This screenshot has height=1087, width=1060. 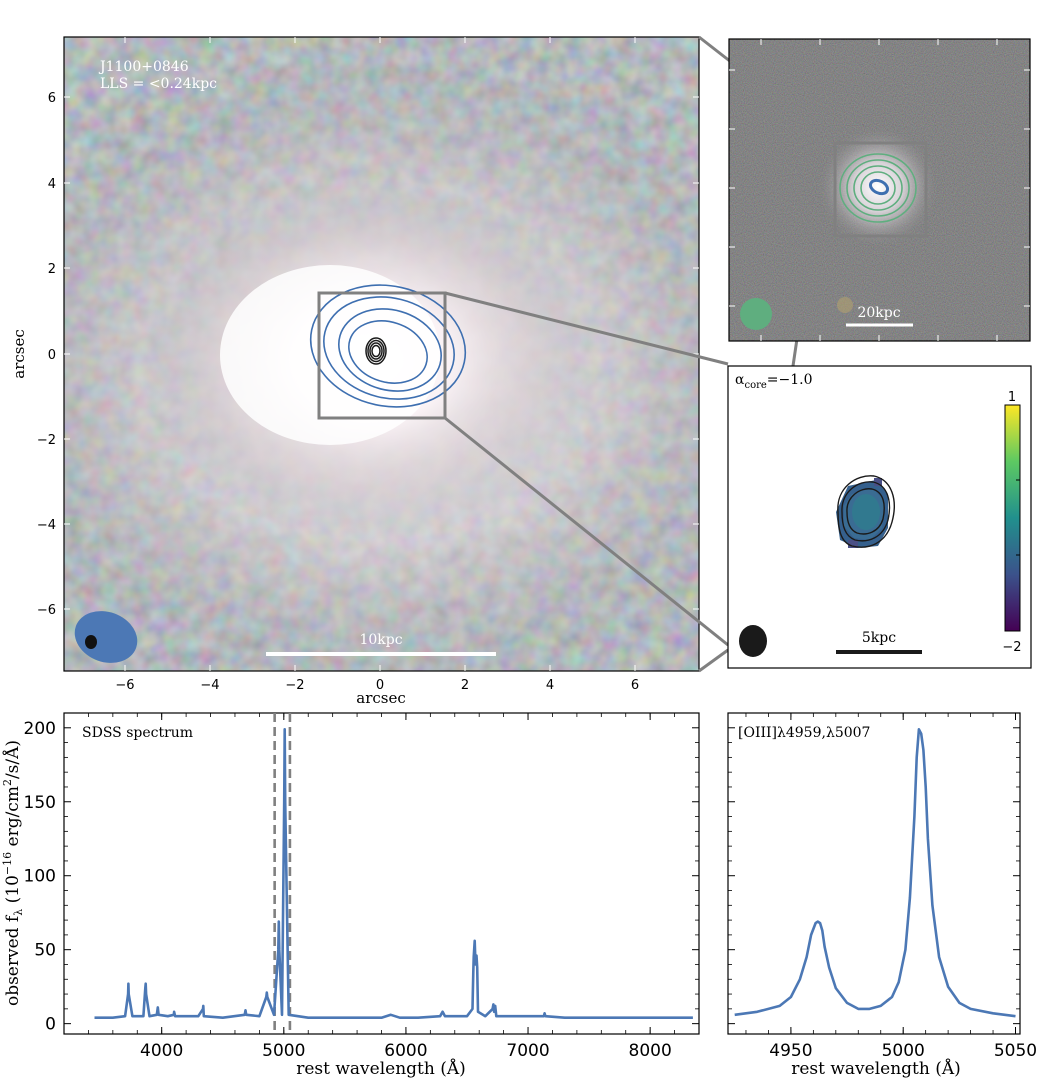 What do you see at coordinates (45, 951) in the screenshot?
I see `ytick-label: 50` at bounding box center [45, 951].